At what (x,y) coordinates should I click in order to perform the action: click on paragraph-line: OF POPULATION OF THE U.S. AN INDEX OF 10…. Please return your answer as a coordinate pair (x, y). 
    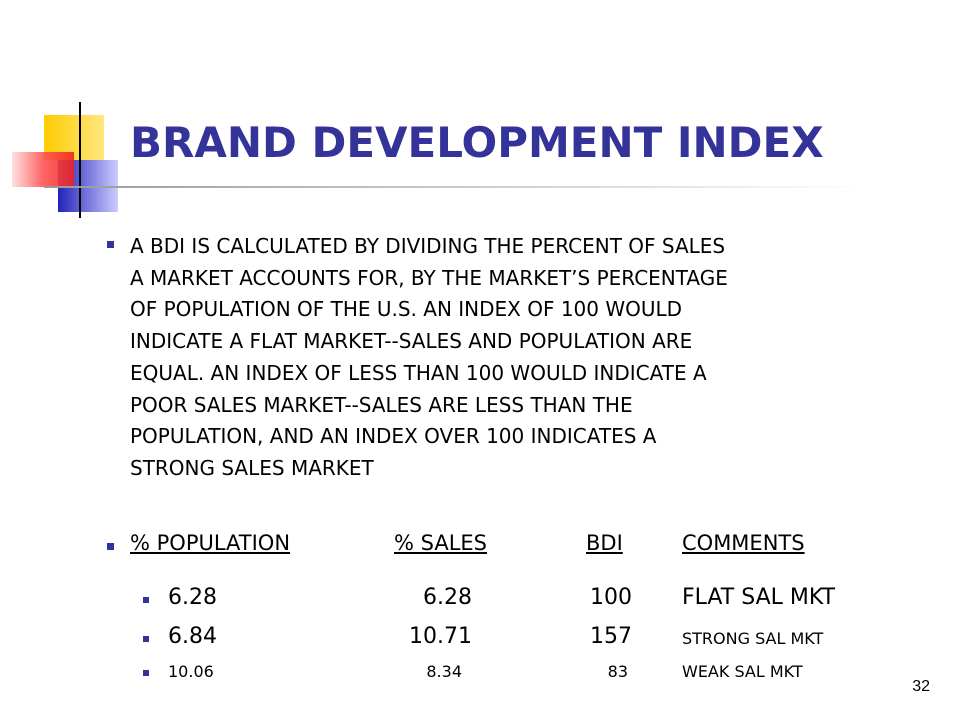
    Looking at the image, I should click on (406, 309).